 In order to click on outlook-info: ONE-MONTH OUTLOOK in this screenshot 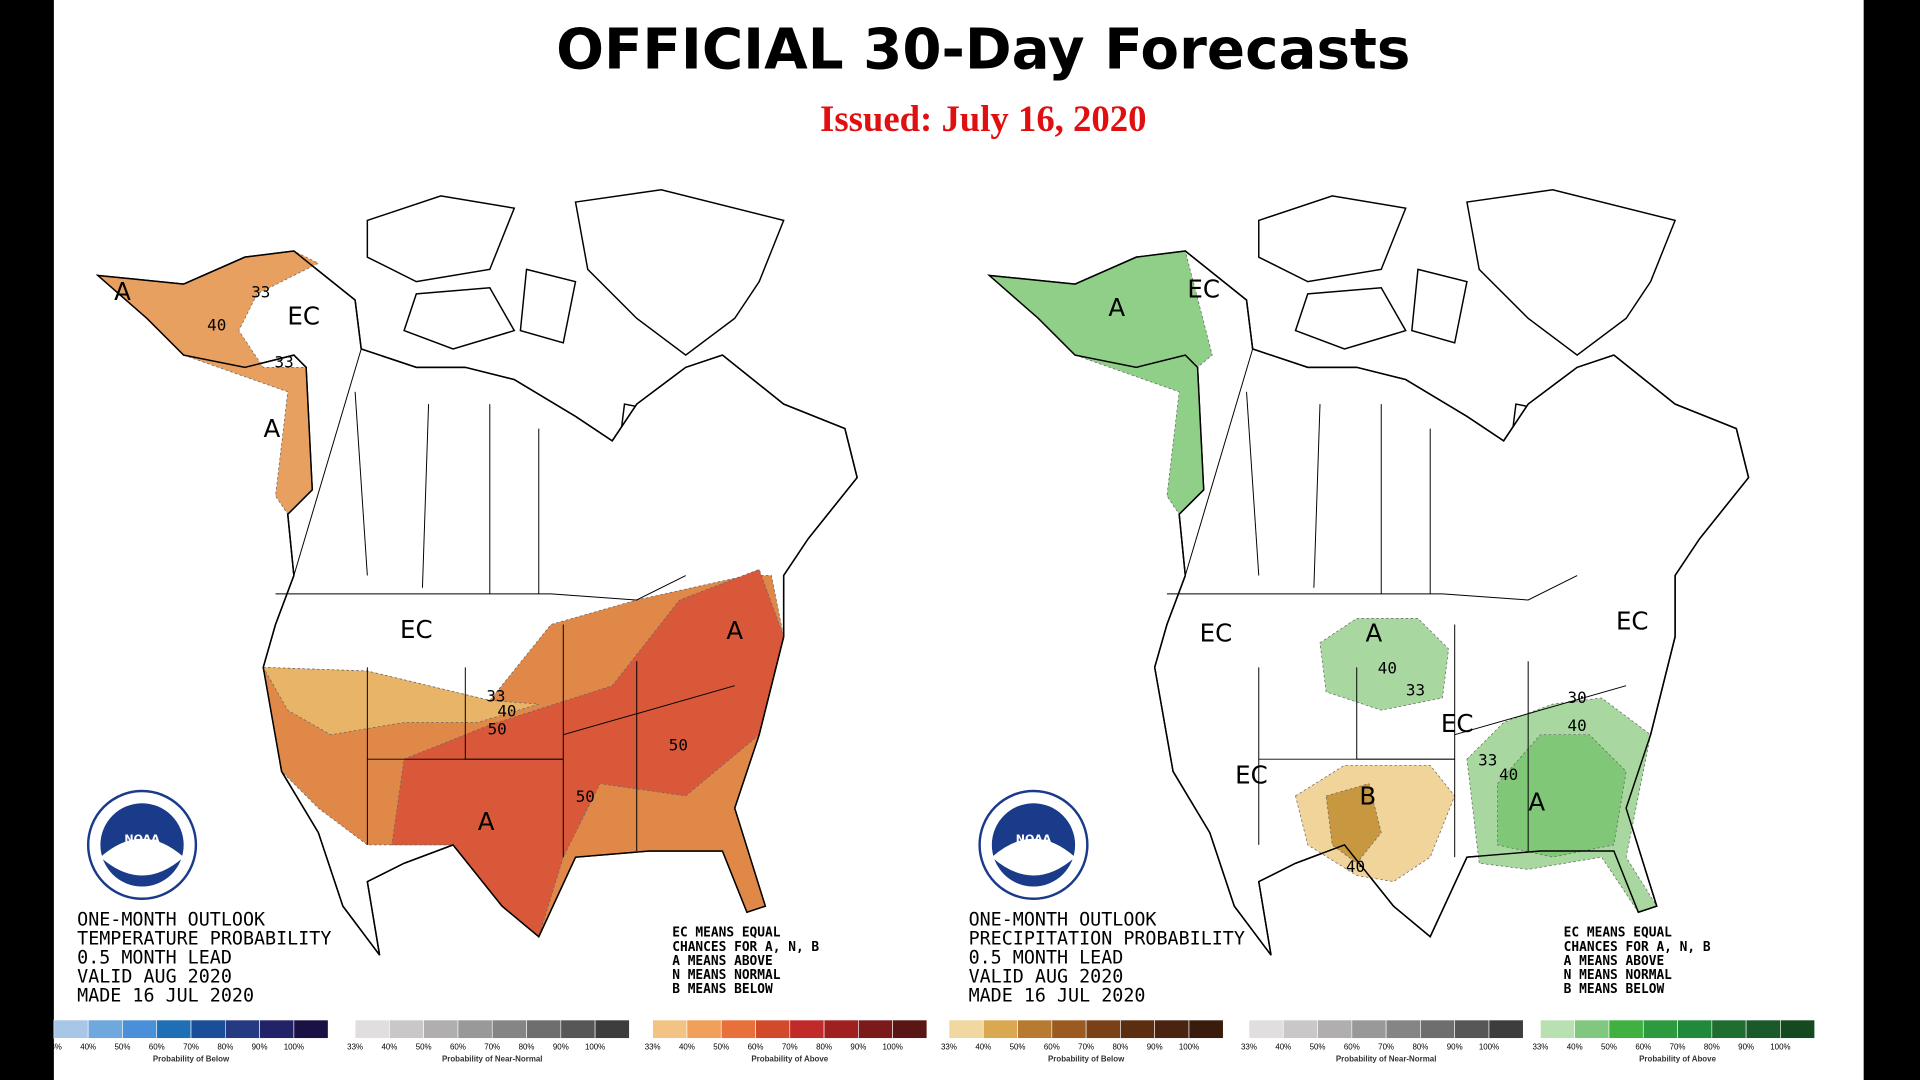, I will do `click(1063, 920)`.